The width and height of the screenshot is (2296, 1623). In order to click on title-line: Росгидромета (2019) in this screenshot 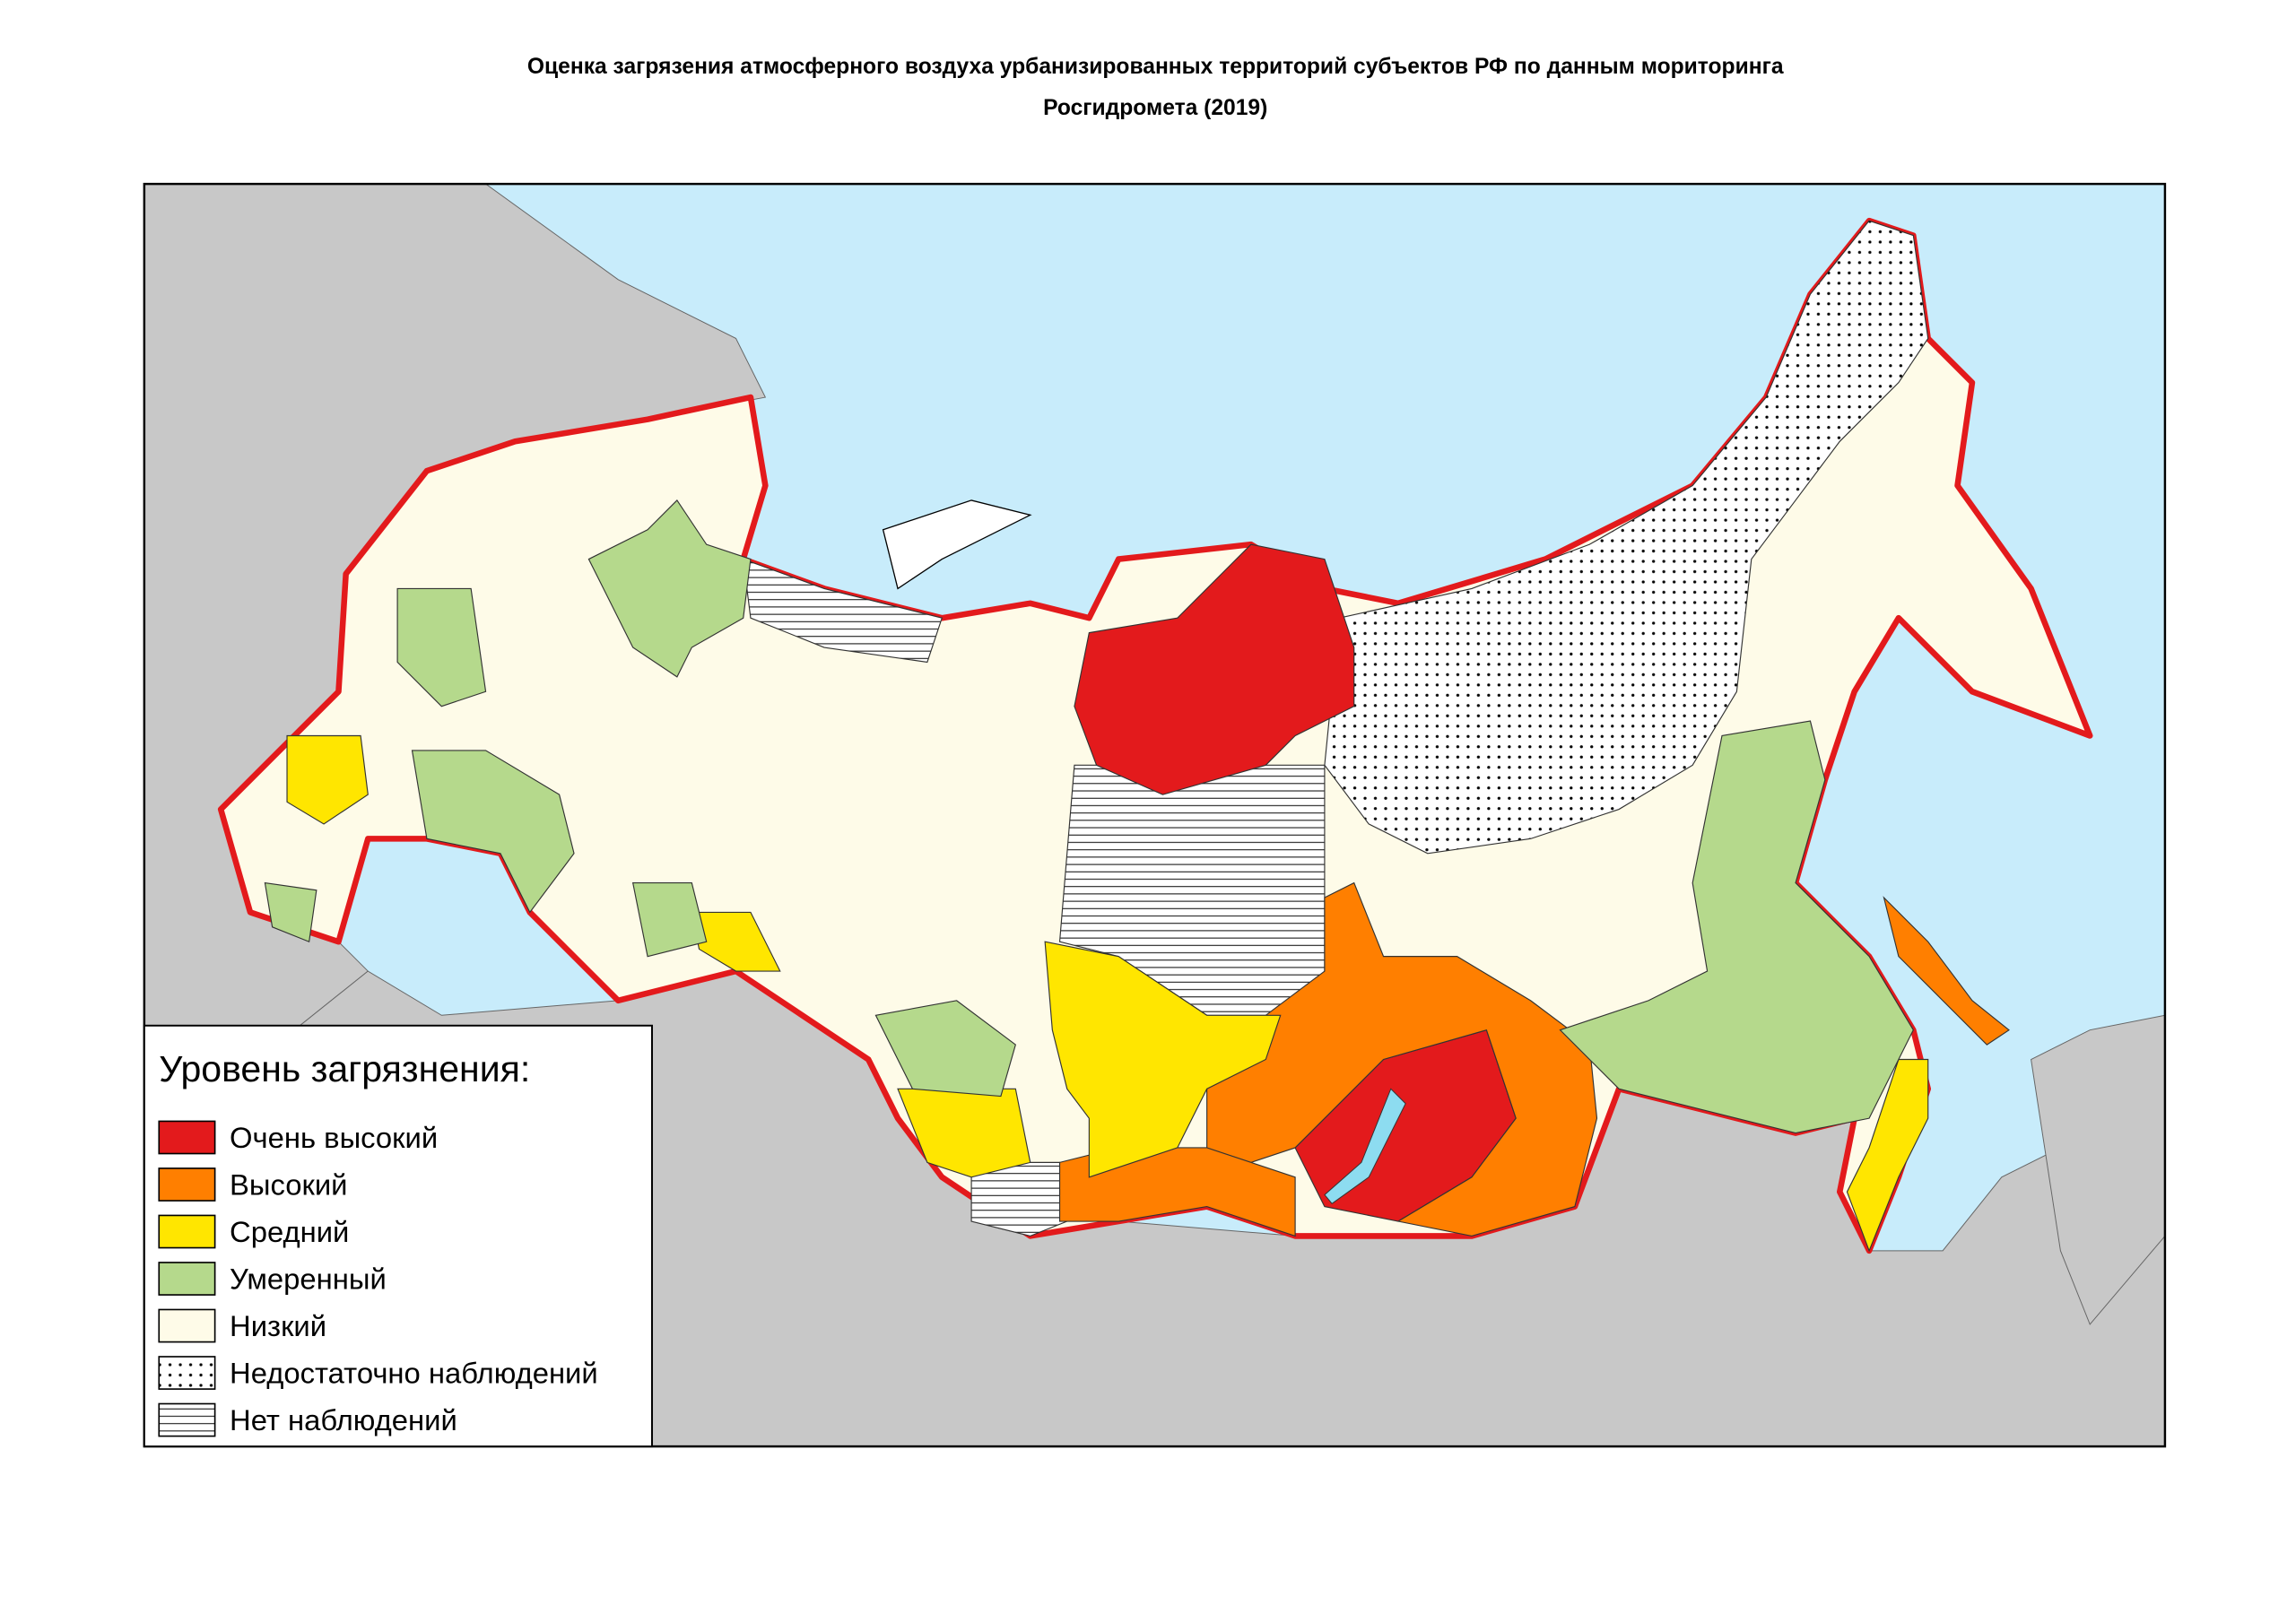, I will do `click(1155, 108)`.